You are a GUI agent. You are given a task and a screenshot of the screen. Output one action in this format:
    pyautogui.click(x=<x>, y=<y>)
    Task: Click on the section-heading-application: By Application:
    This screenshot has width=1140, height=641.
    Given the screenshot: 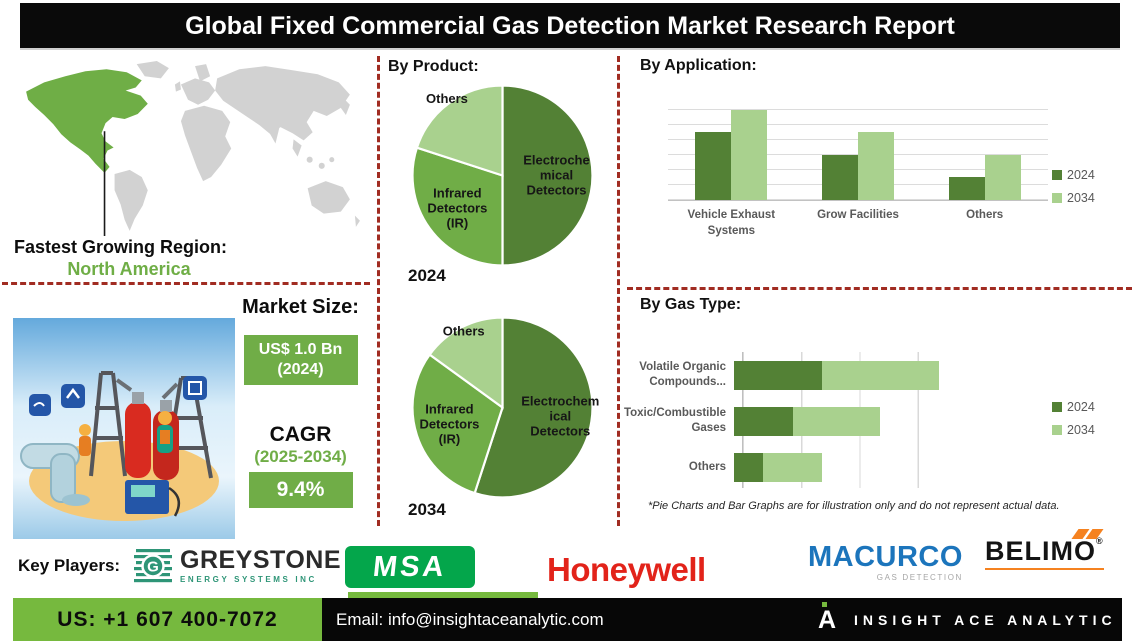 What is the action you would take?
    pyautogui.click(x=698, y=65)
    